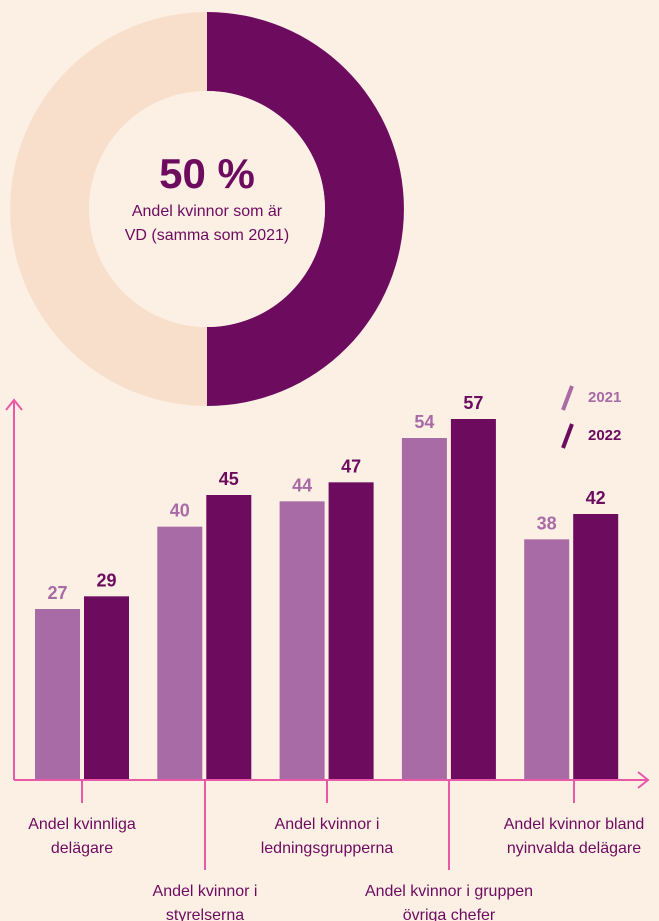 This screenshot has height=921, width=659. Describe the element at coordinates (302, 485) in the screenshot. I see `bar-value-label: 44` at that location.